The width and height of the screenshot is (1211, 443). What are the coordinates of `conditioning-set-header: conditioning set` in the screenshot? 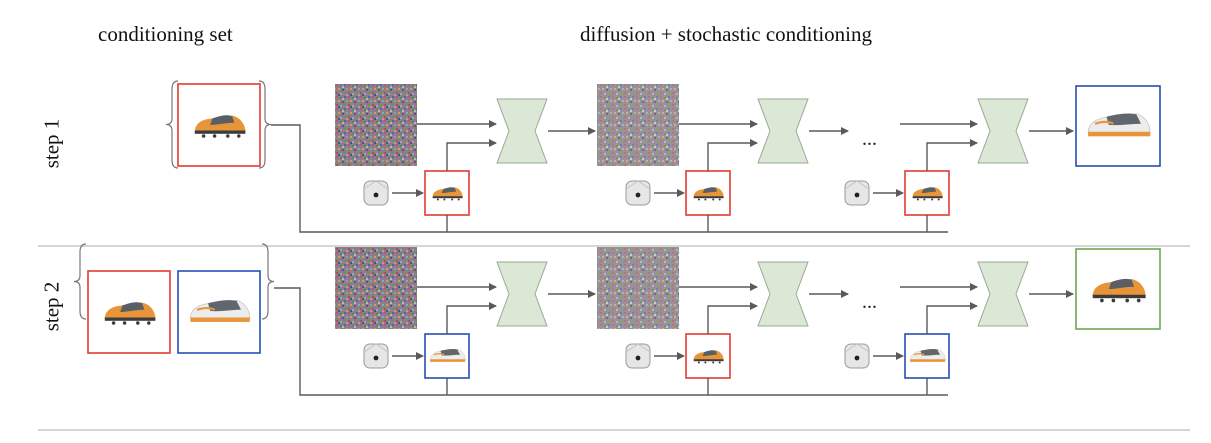 It's located at (165, 34).